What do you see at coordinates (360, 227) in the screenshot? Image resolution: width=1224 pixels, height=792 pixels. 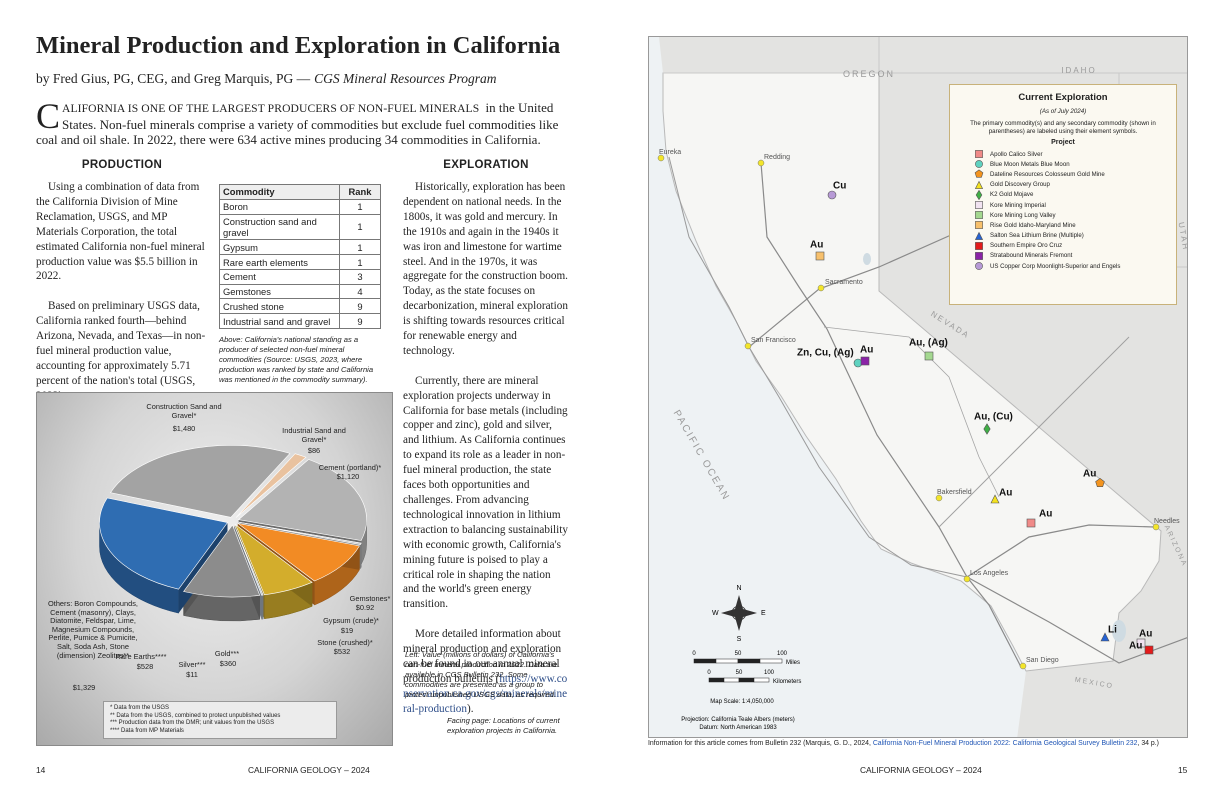 I see `rank: 1` at bounding box center [360, 227].